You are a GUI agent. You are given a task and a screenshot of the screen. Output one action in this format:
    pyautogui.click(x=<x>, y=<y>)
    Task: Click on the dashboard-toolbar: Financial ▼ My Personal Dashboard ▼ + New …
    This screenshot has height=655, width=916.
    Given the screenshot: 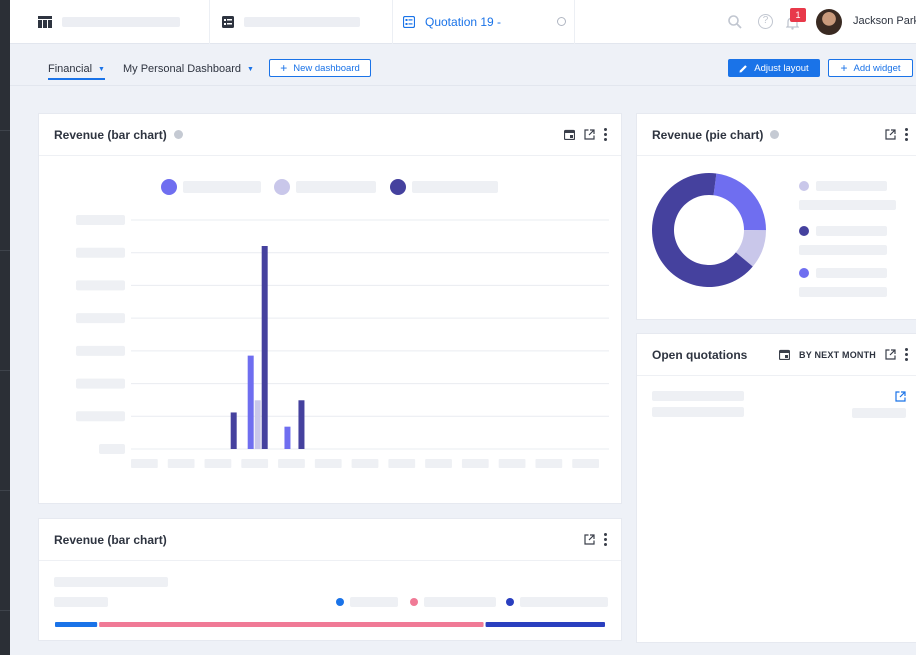 What is the action you would take?
    pyautogui.click(x=463, y=65)
    